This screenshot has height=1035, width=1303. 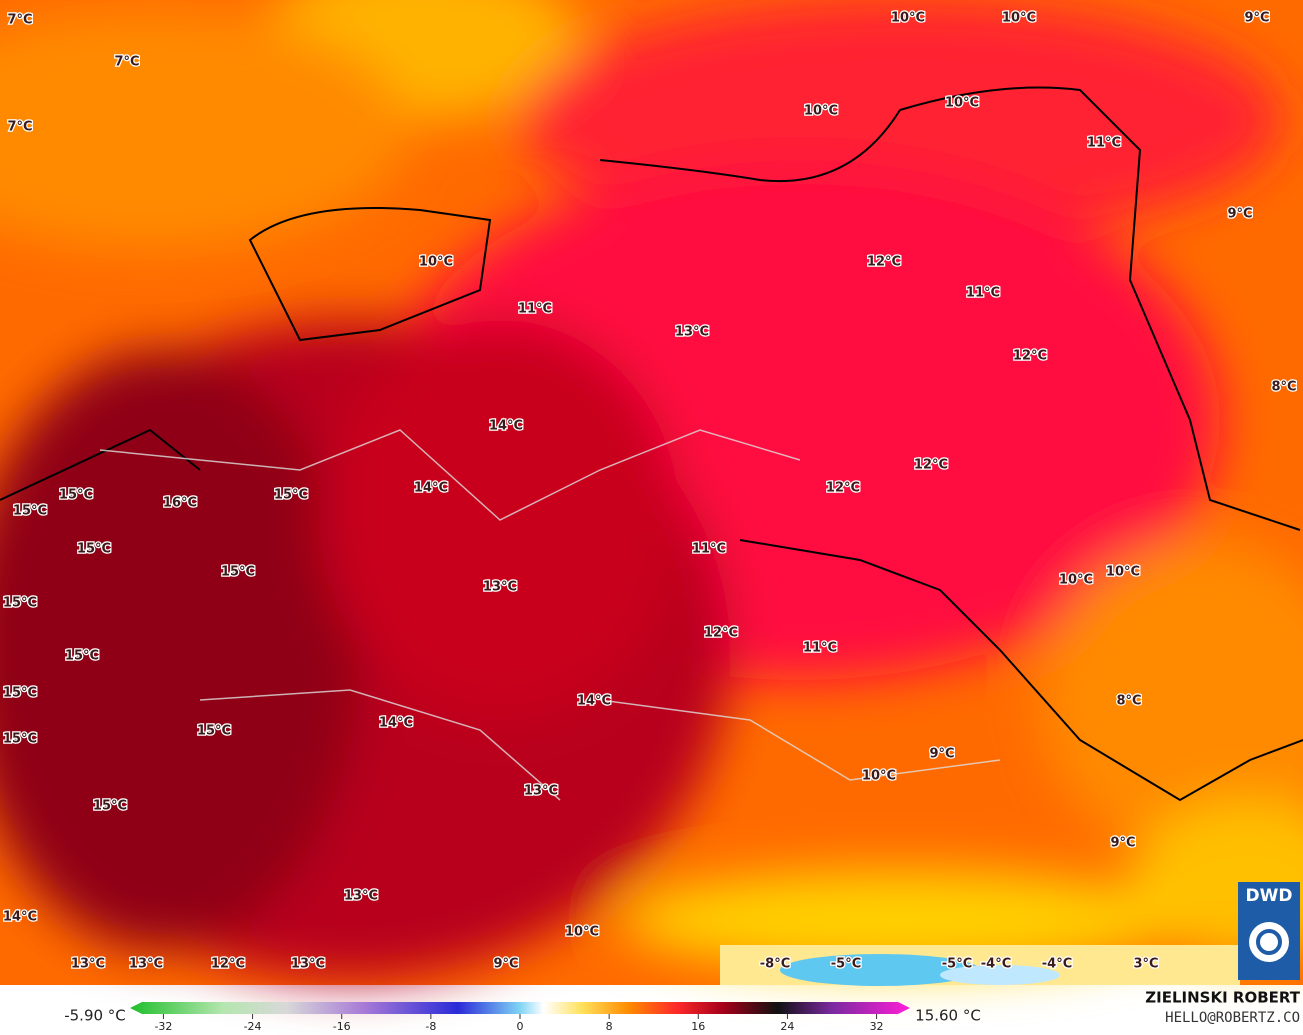 I want to click on temperature-label: 3°C, so click(x=1145, y=964).